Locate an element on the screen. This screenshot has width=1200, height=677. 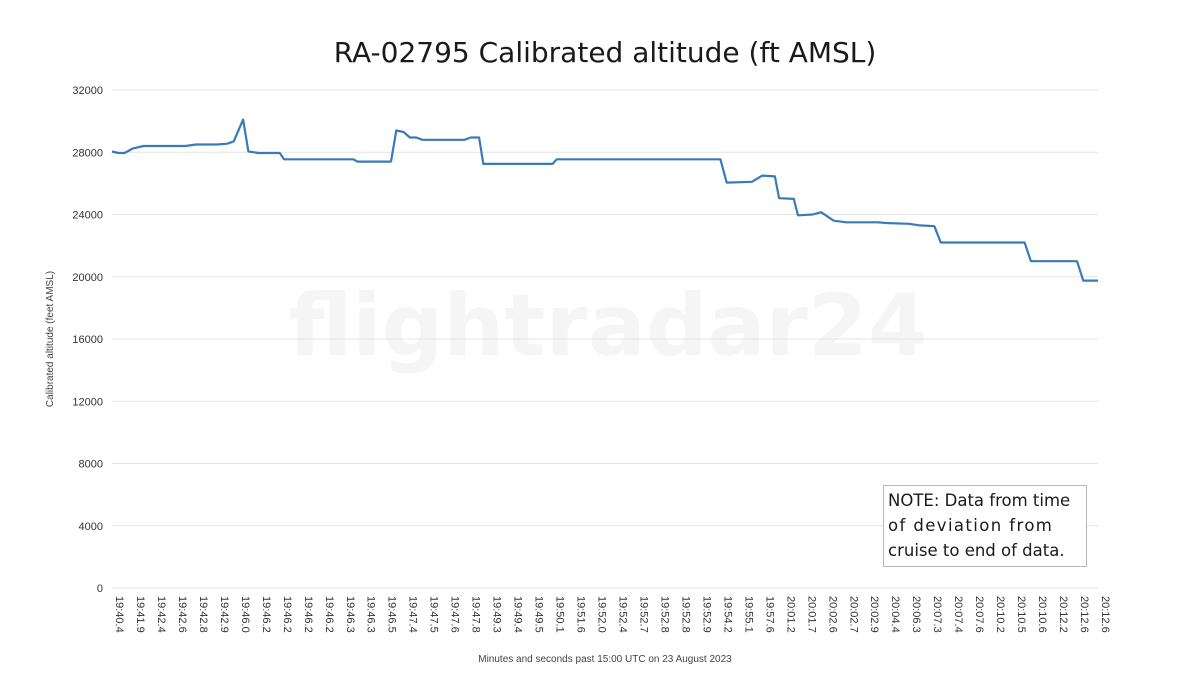
y-tick-label: 32000 is located at coordinates (87, 91).